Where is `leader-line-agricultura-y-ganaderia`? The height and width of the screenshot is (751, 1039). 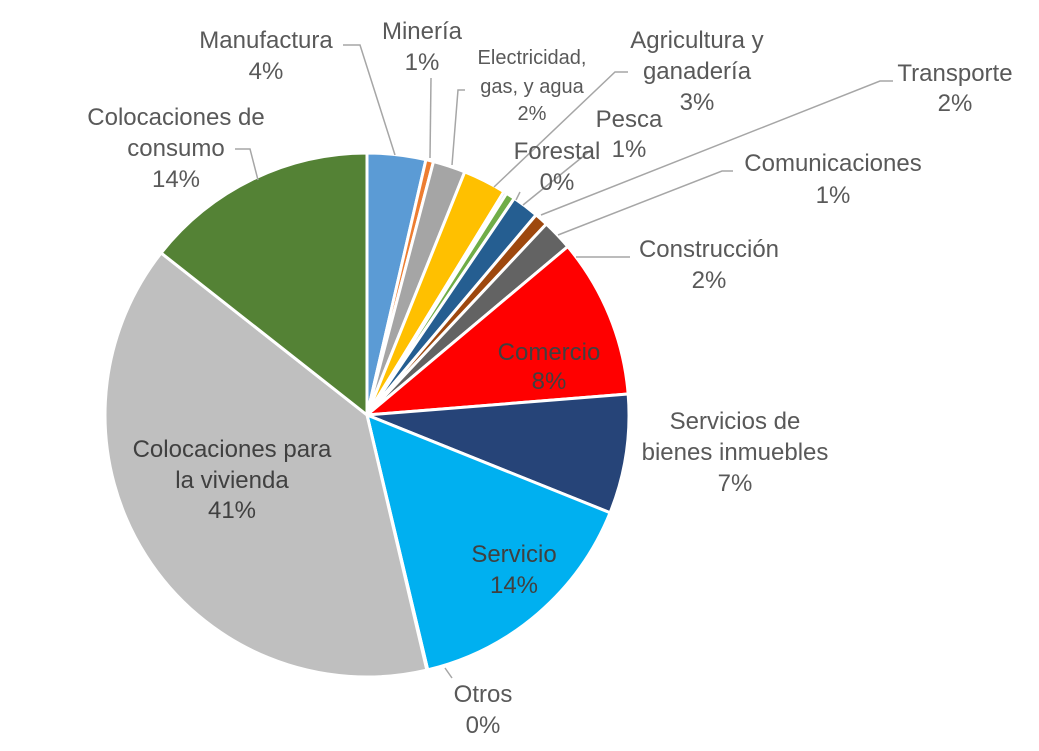 leader-line-agricultura-y-ganaderia is located at coordinates (560, 129).